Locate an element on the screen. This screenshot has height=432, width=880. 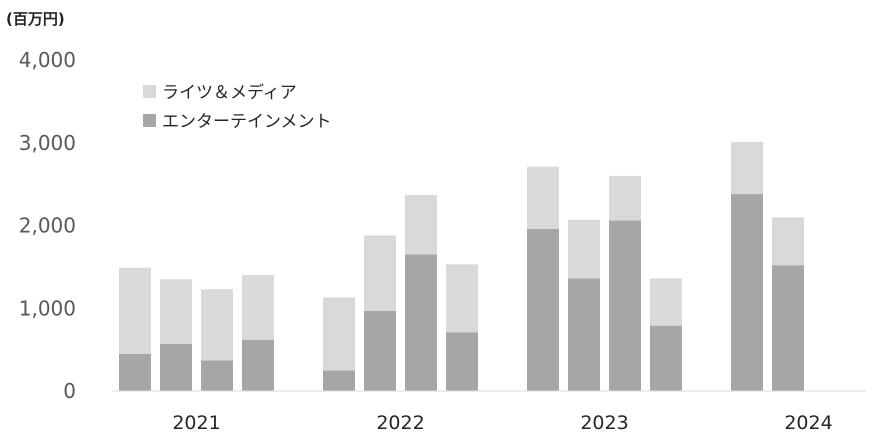
y-tick-label: 2,000 is located at coordinates (47, 226).